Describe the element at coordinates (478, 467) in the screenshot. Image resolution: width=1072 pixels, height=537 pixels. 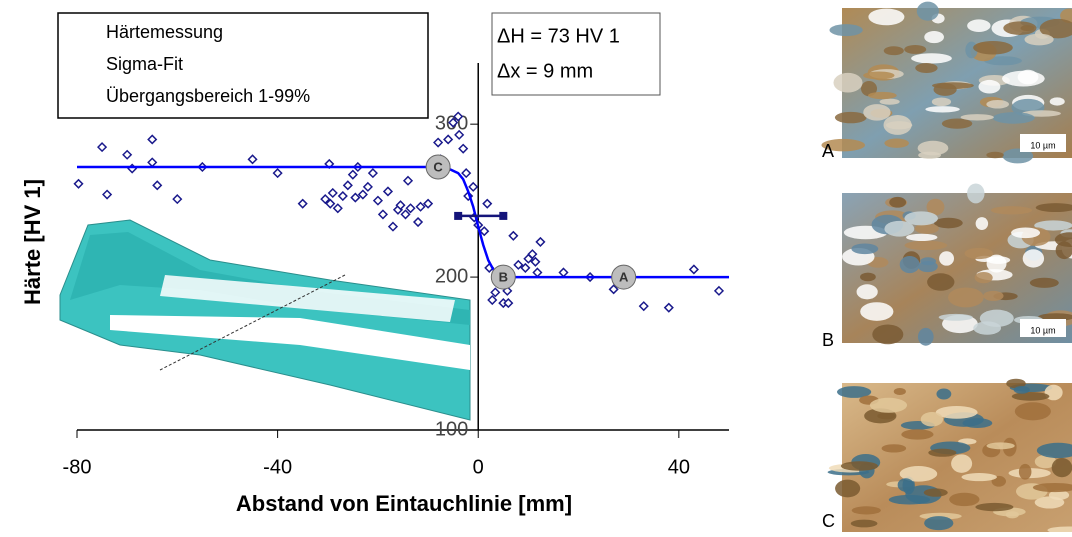
I see `x-tick-label: 0` at that location.